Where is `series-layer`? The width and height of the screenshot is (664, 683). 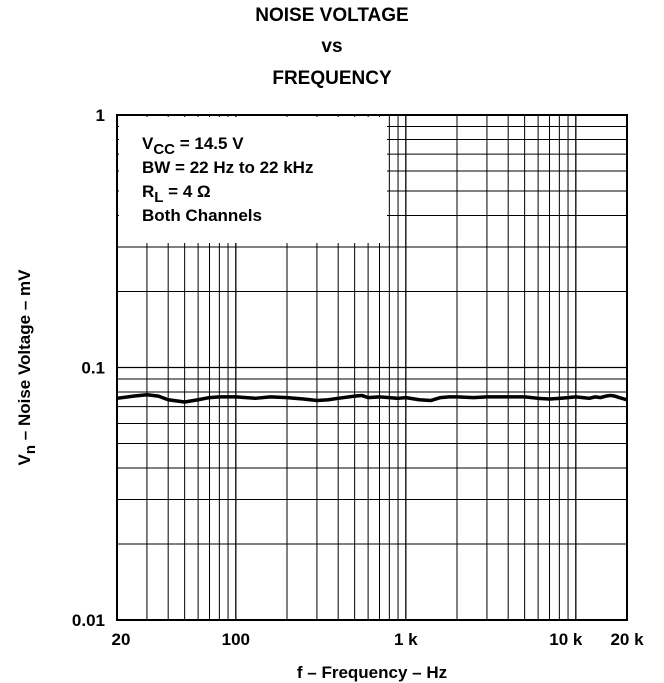 series-layer is located at coordinates (372, 398).